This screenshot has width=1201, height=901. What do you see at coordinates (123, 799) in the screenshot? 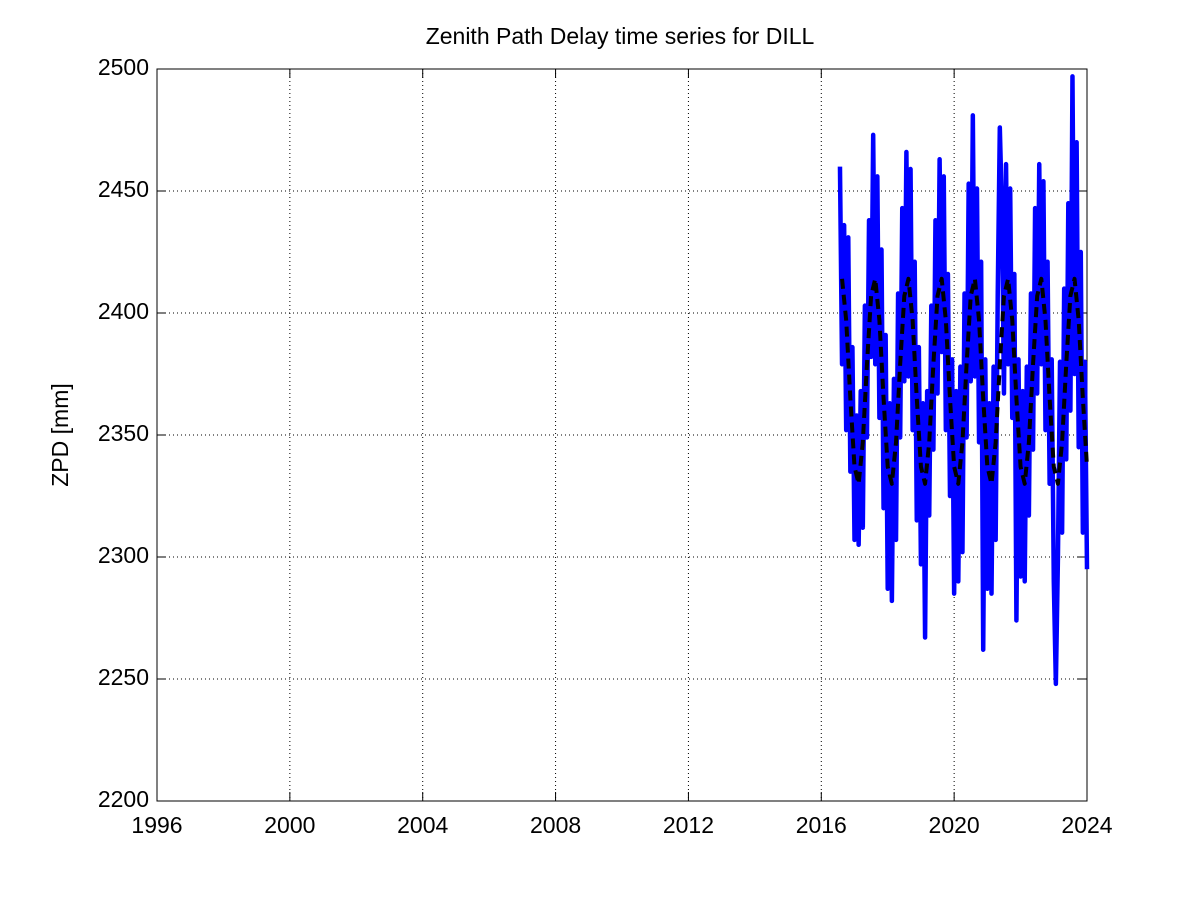
I see `y-tick-label: 2200` at bounding box center [123, 799].